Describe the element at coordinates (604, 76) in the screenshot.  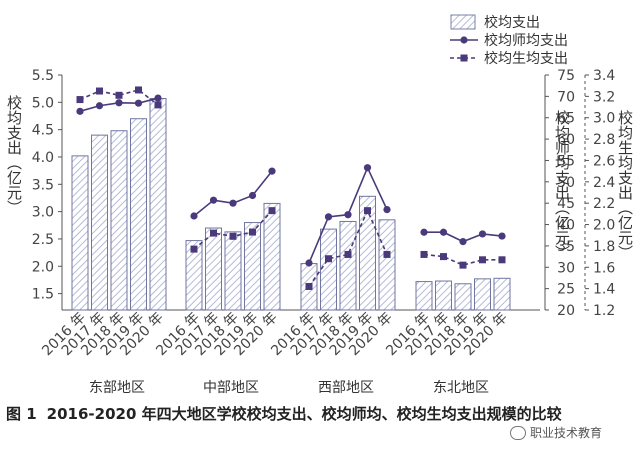
I see `right-tick-label: 3.4` at that location.